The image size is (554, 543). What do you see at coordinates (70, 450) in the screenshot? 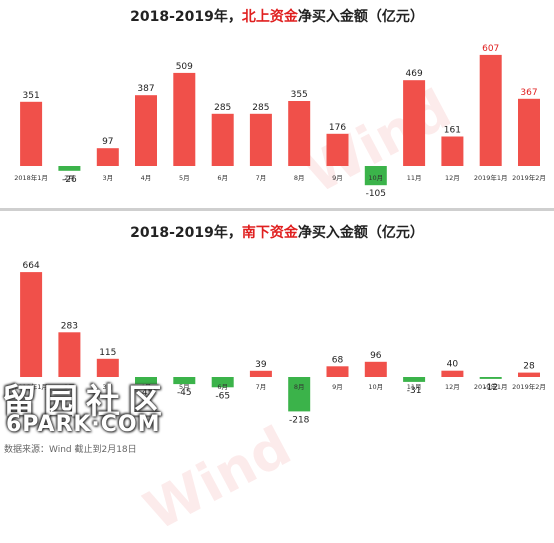
I see `data-source-note: 数据来源：Wind 截止到2月18日` at bounding box center [70, 450].